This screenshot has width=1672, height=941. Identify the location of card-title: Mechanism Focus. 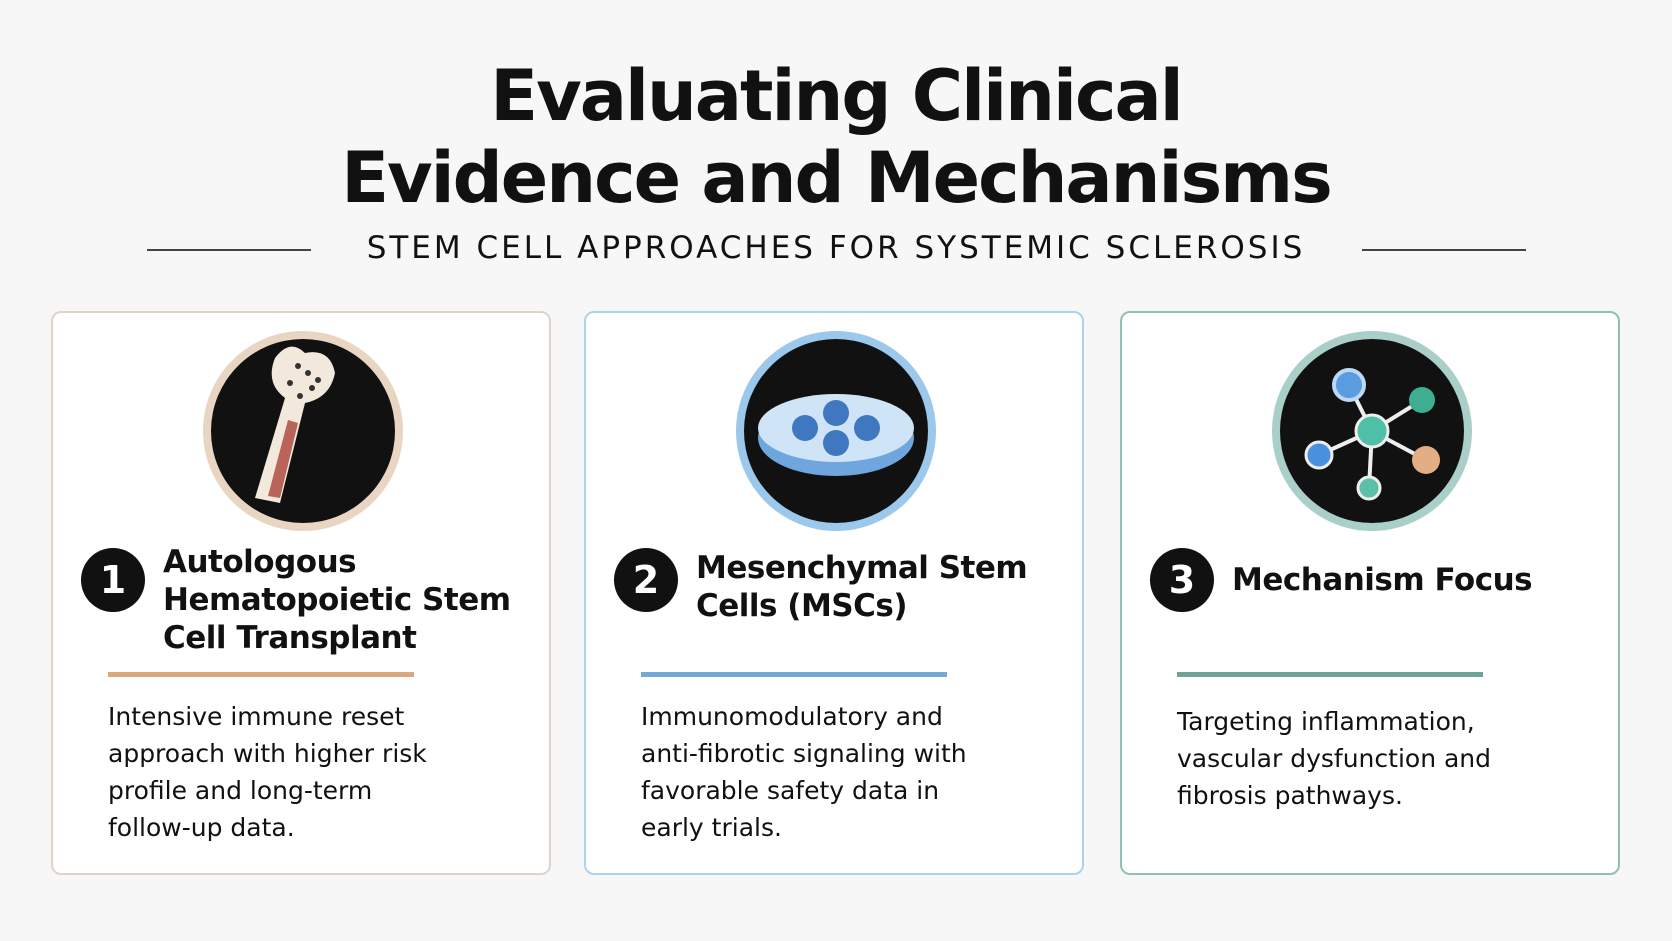
(1382, 580).